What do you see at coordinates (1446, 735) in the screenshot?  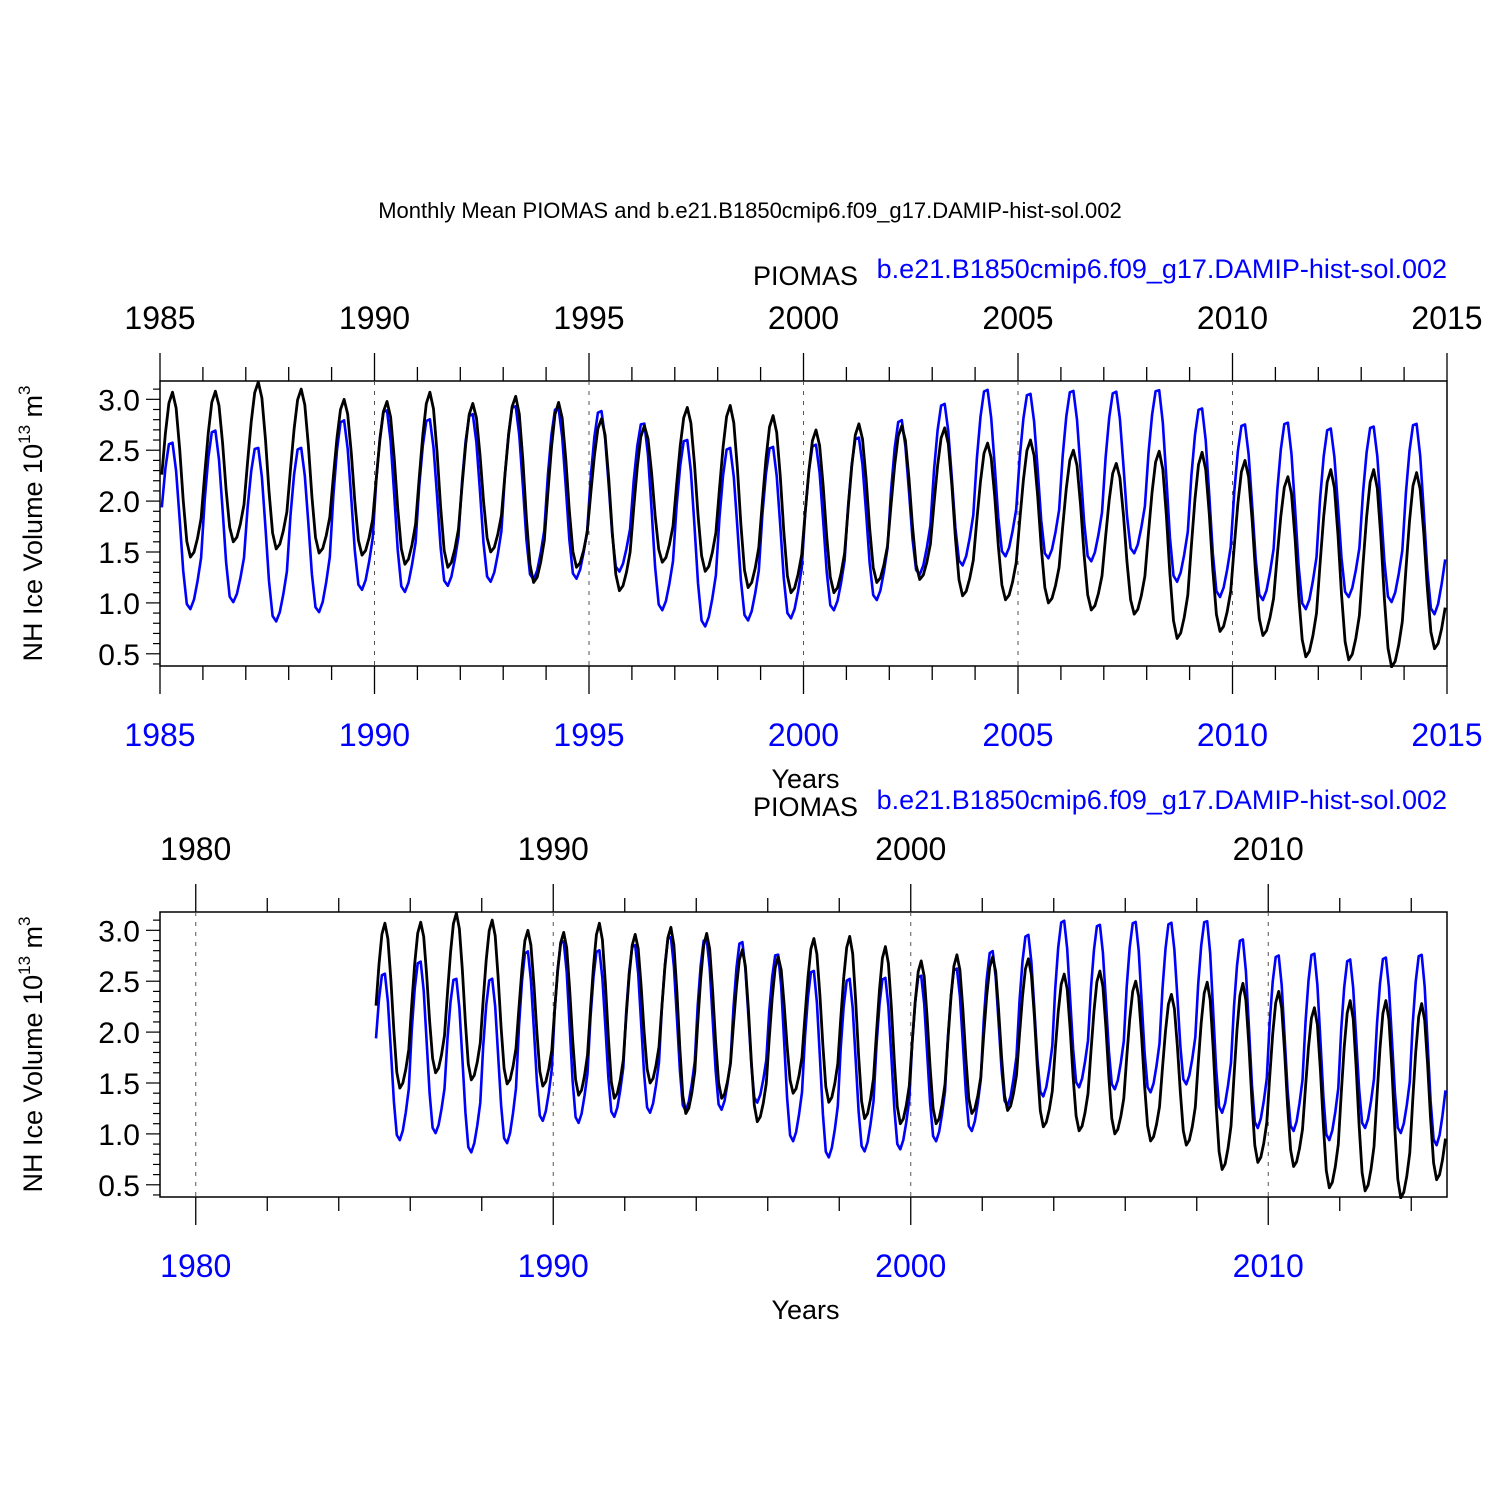 I see `bottom-axis-tick-label: 2015` at bounding box center [1446, 735].